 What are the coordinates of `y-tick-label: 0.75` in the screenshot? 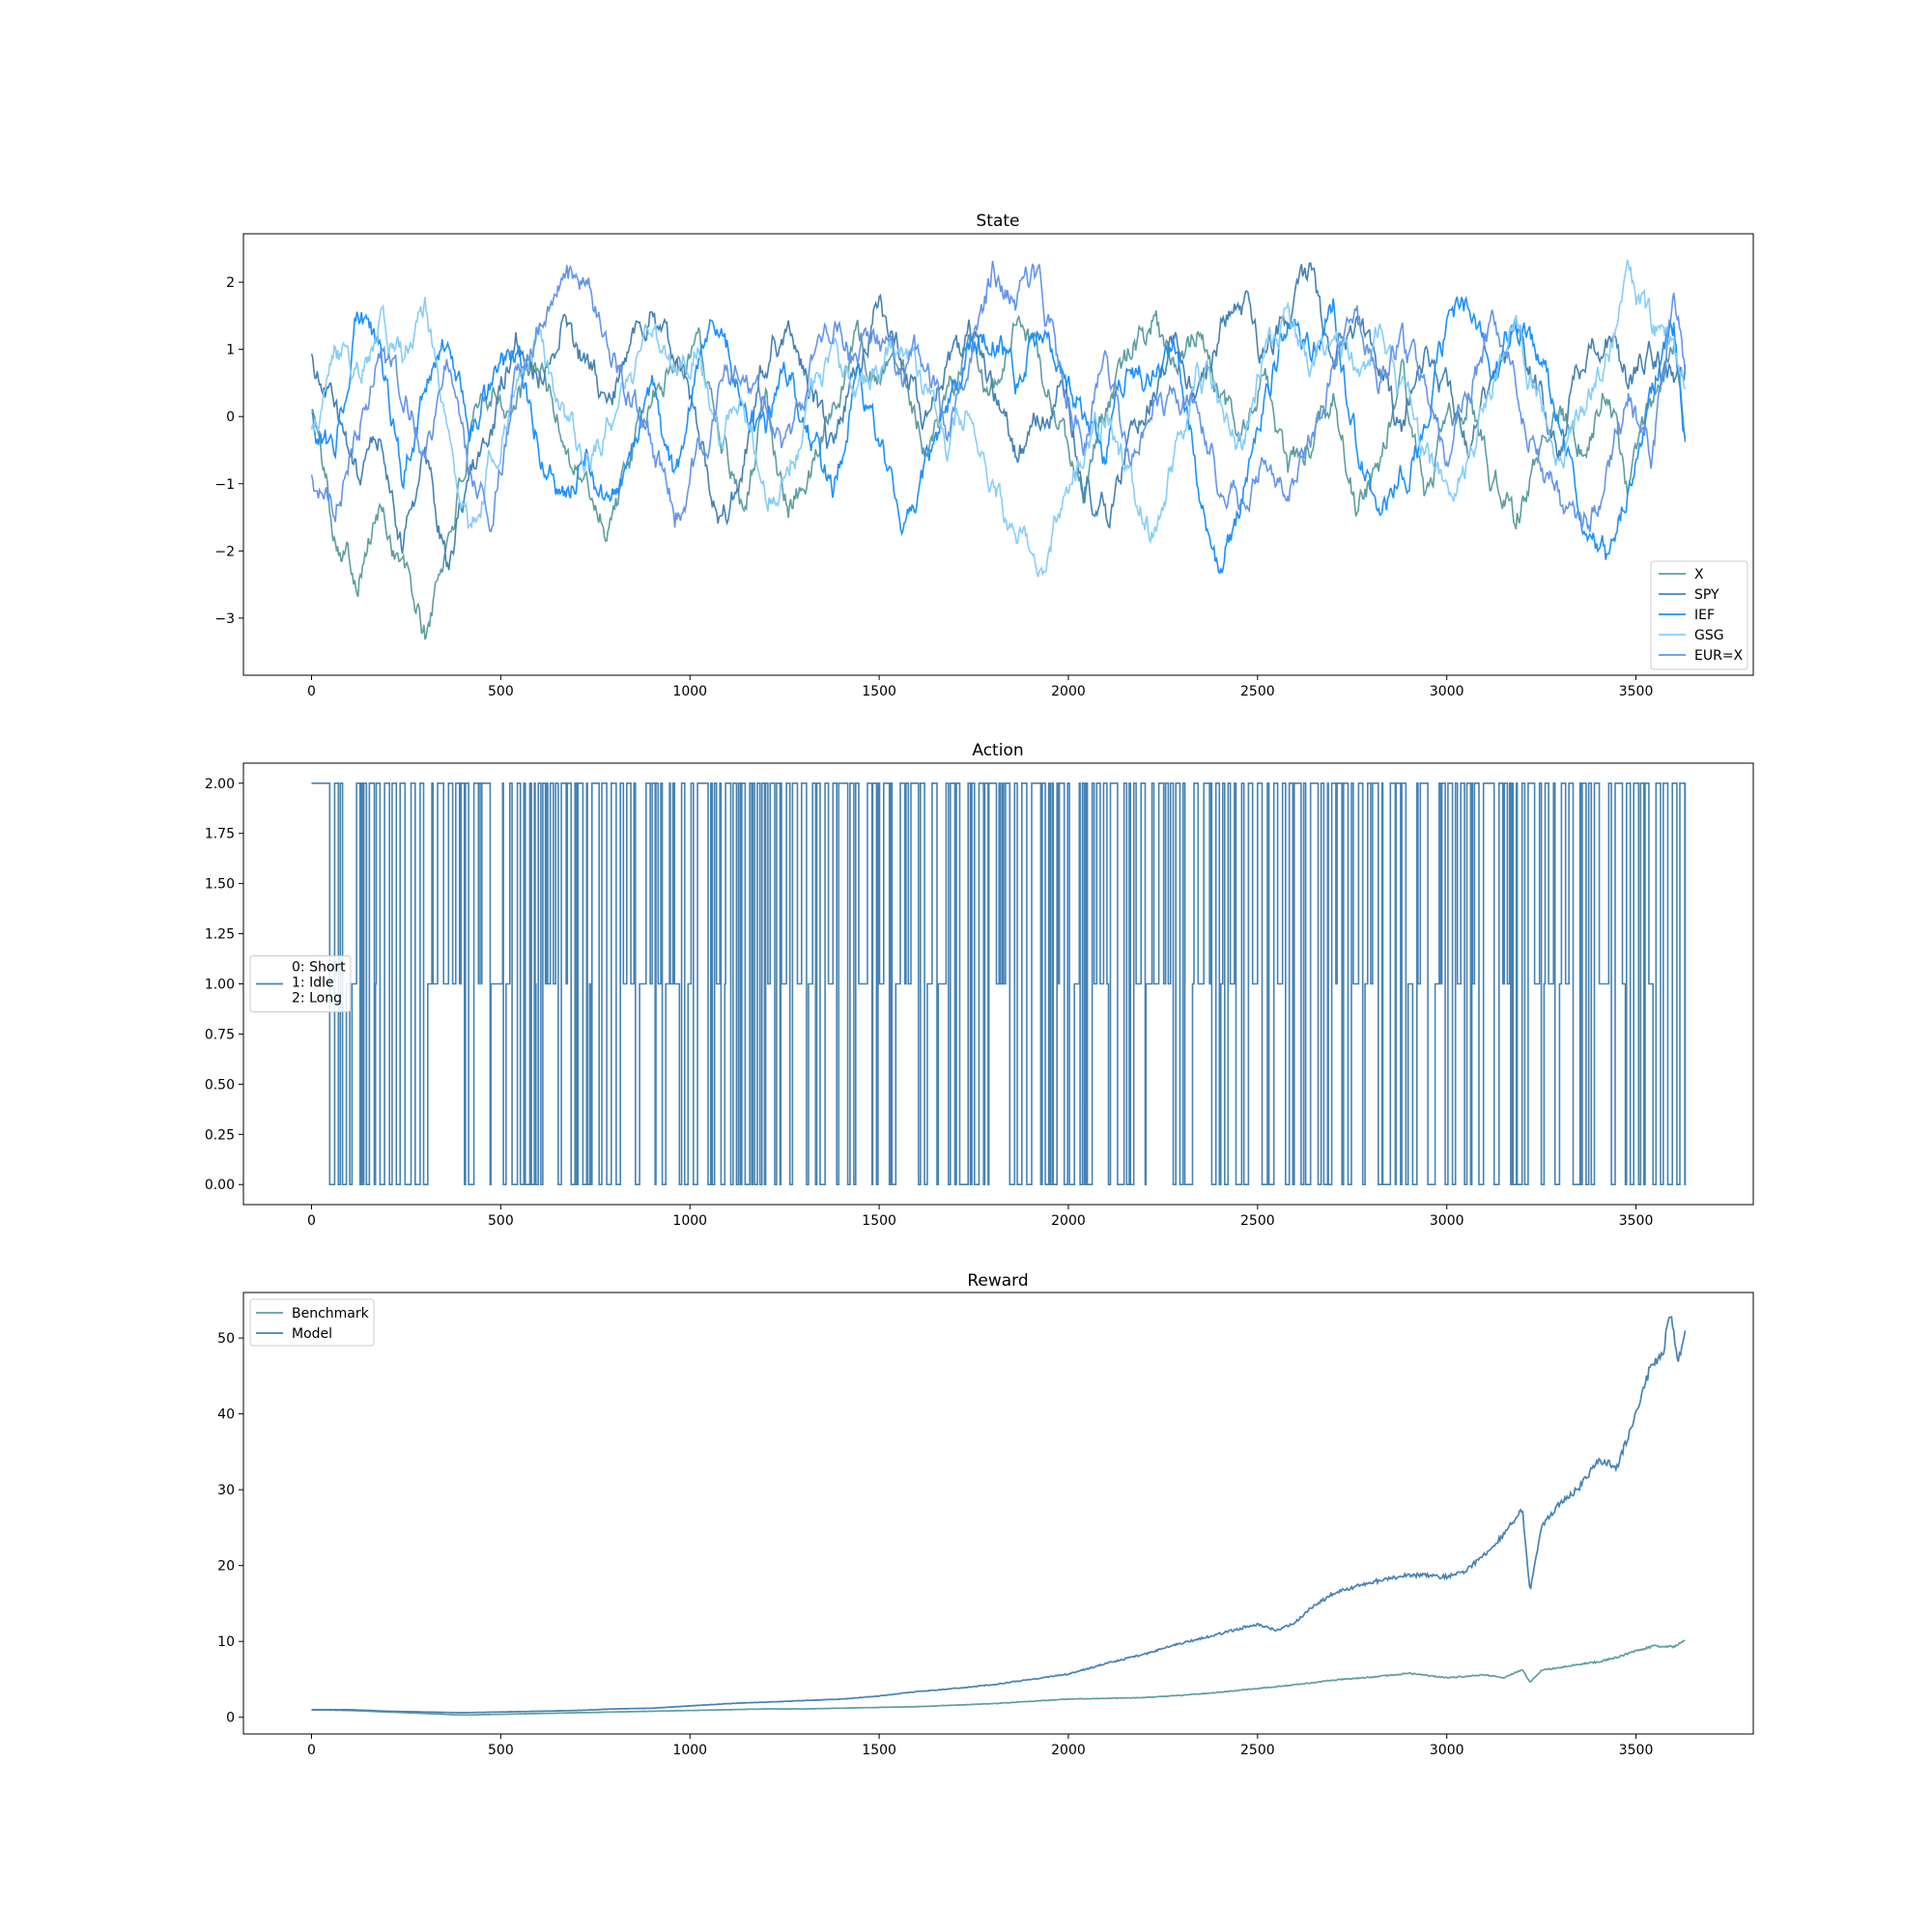 It's located at (220, 1034).